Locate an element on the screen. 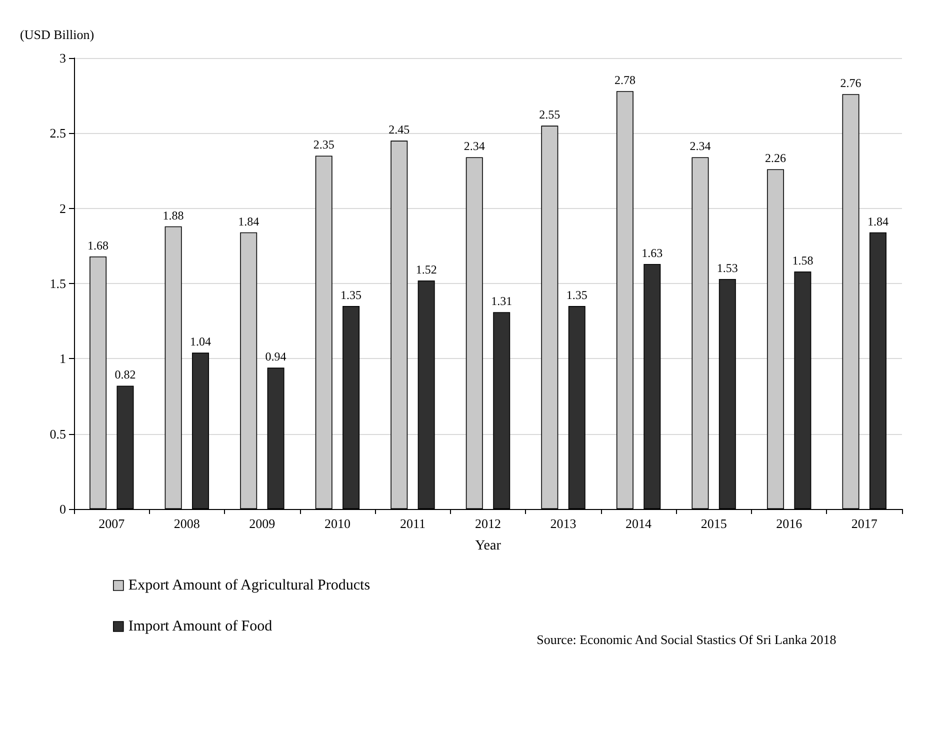 The image size is (945, 742). x-tick-label: 2011 is located at coordinates (413, 523).